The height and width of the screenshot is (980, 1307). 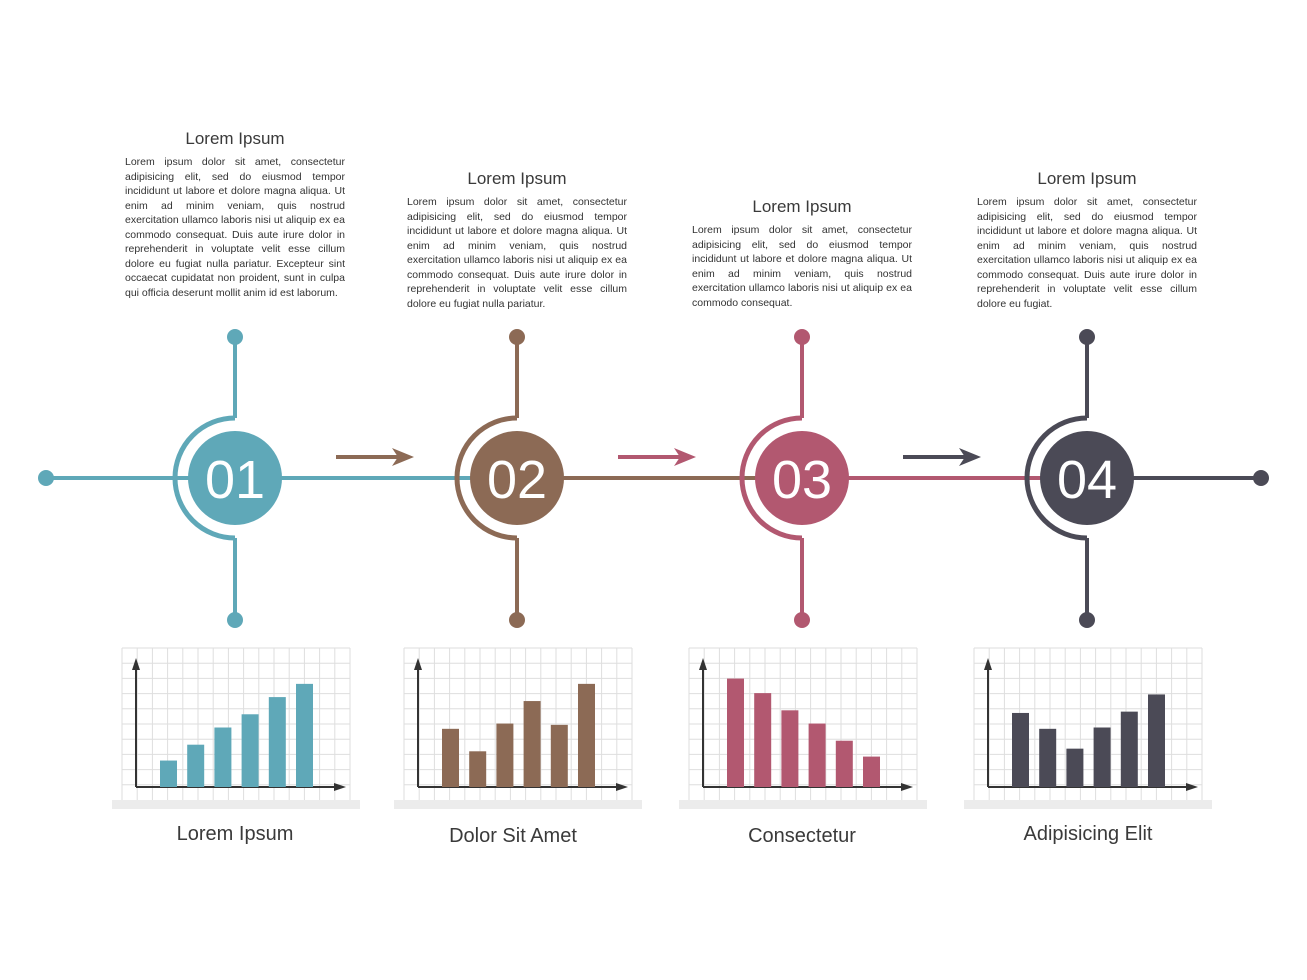 What do you see at coordinates (235, 138) in the screenshot?
I see `step-1-title: Lorem Ipsum` at bounding box center [235, 138].